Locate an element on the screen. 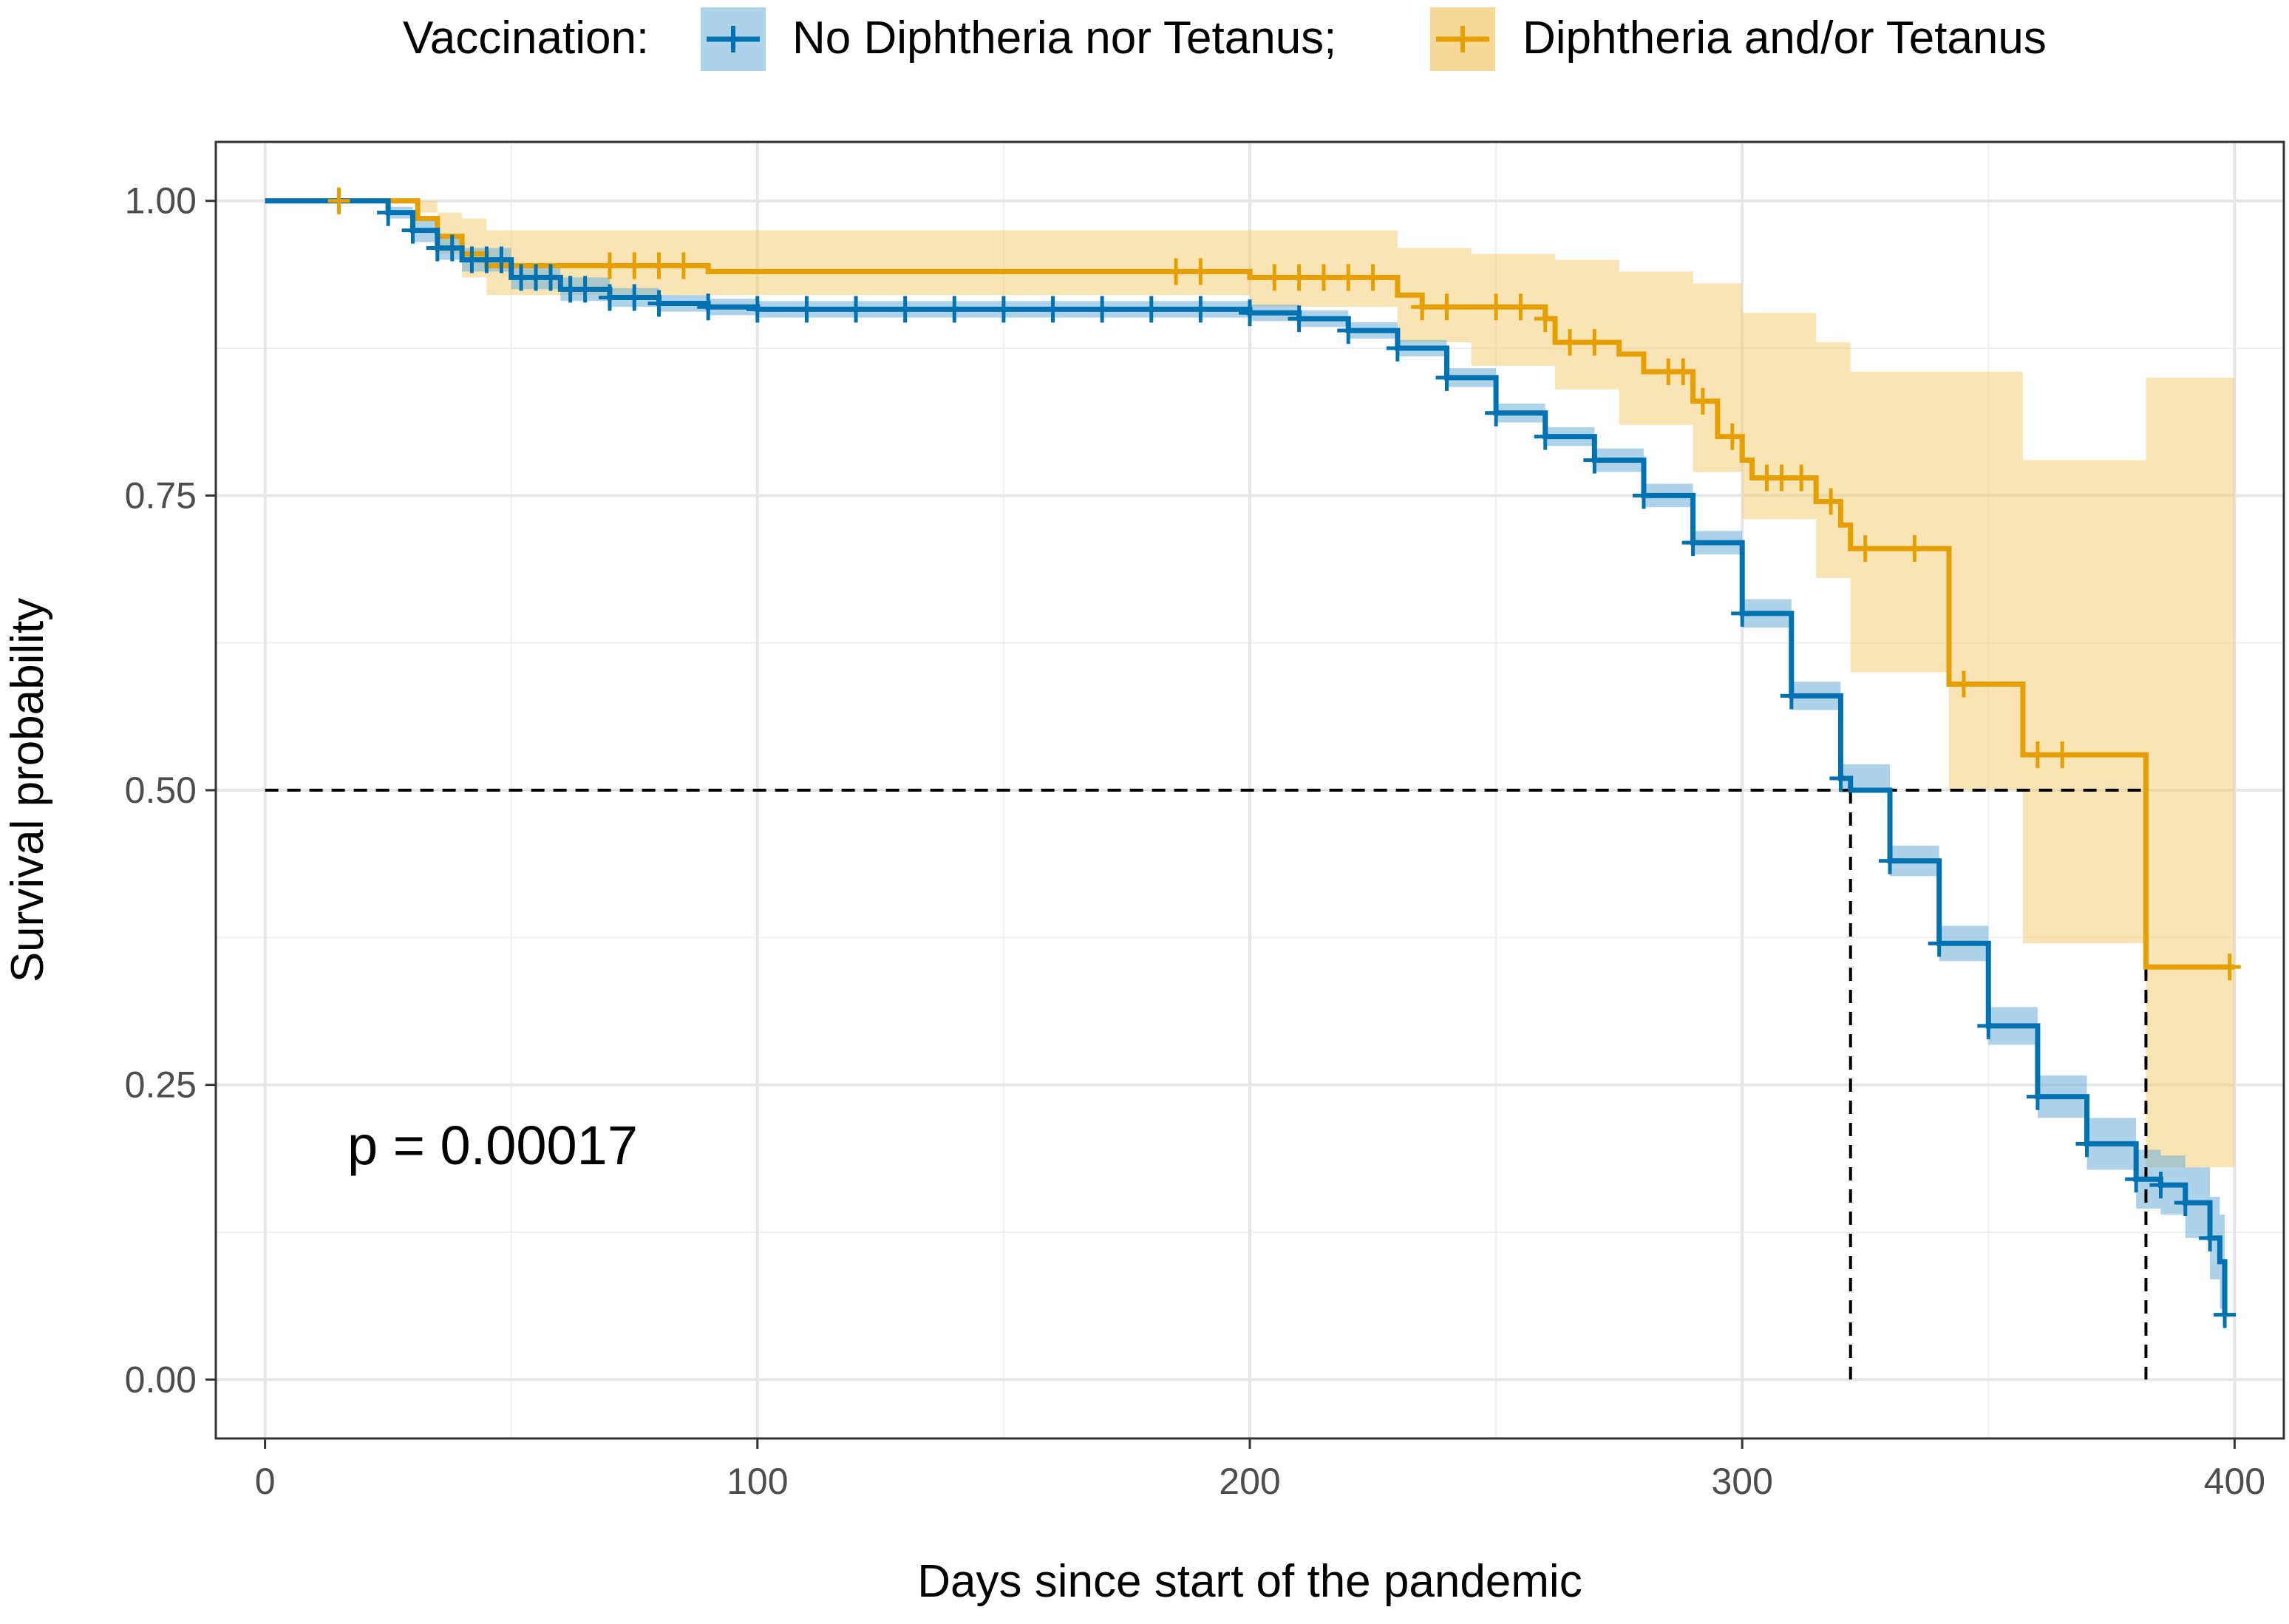 The height and width of the screenshot is (1624, 2289). y-tick-label: 0.75 is located at coordinates (161, 495).